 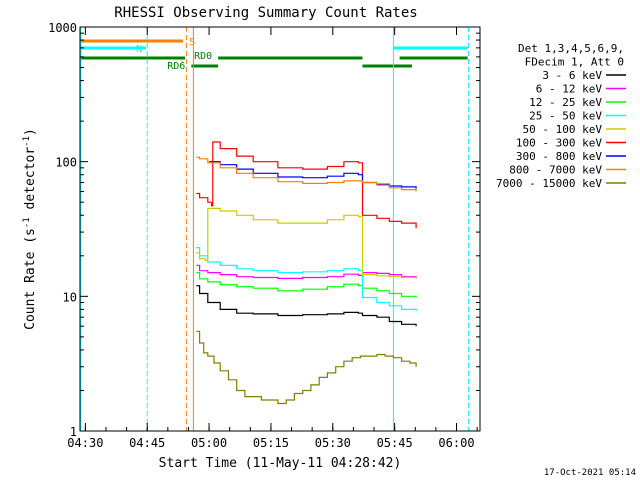 I want to click on x-tick-label-3: 05:15, so click(x=271, y=443).